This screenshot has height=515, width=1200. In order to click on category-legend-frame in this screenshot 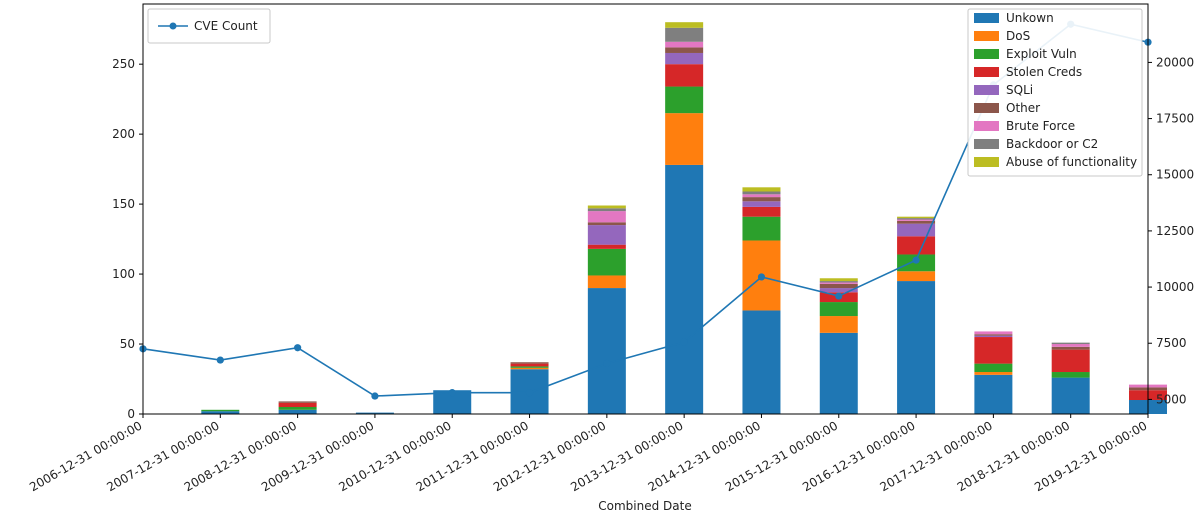, I will do `click(1055, 92)`.